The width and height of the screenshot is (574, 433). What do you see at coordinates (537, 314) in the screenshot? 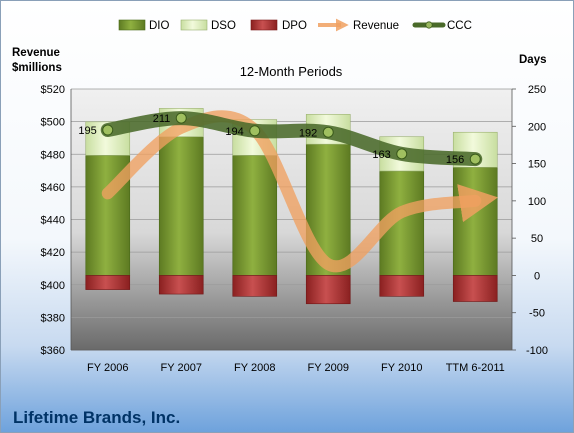
I see `right-tick-label: -50` at bounding box center [537, 314].